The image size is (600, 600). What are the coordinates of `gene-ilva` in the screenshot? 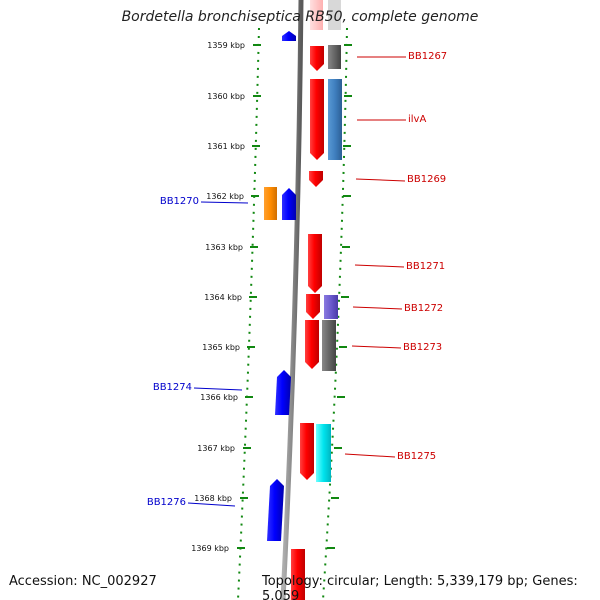 It's located at (317, 119).